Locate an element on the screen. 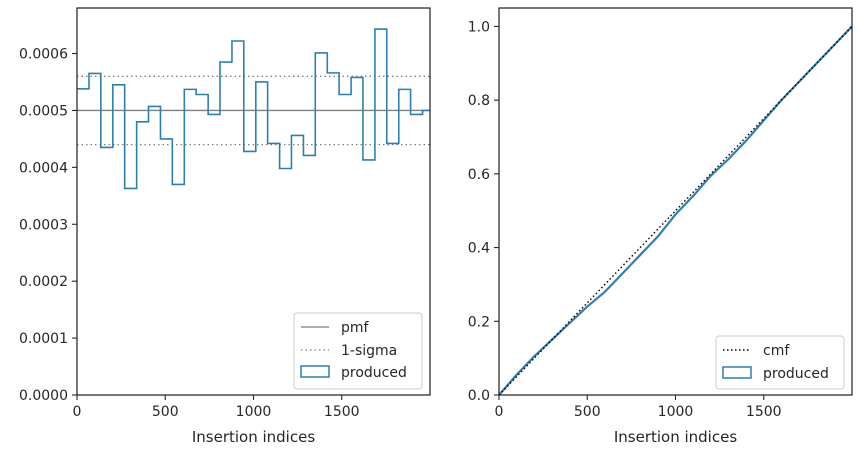 This screenshot has height=453, width=861. y-tick-label: 0.0 is located at coordinates (479, 396).